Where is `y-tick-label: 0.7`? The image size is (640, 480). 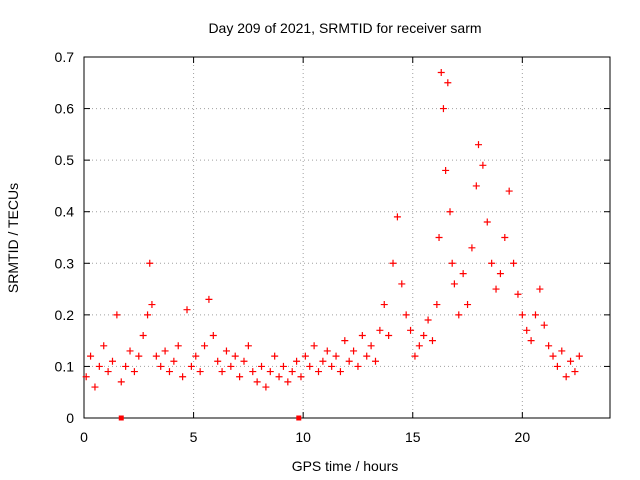
y-tick-label: 0.7 is located at coordinates (65, 57).